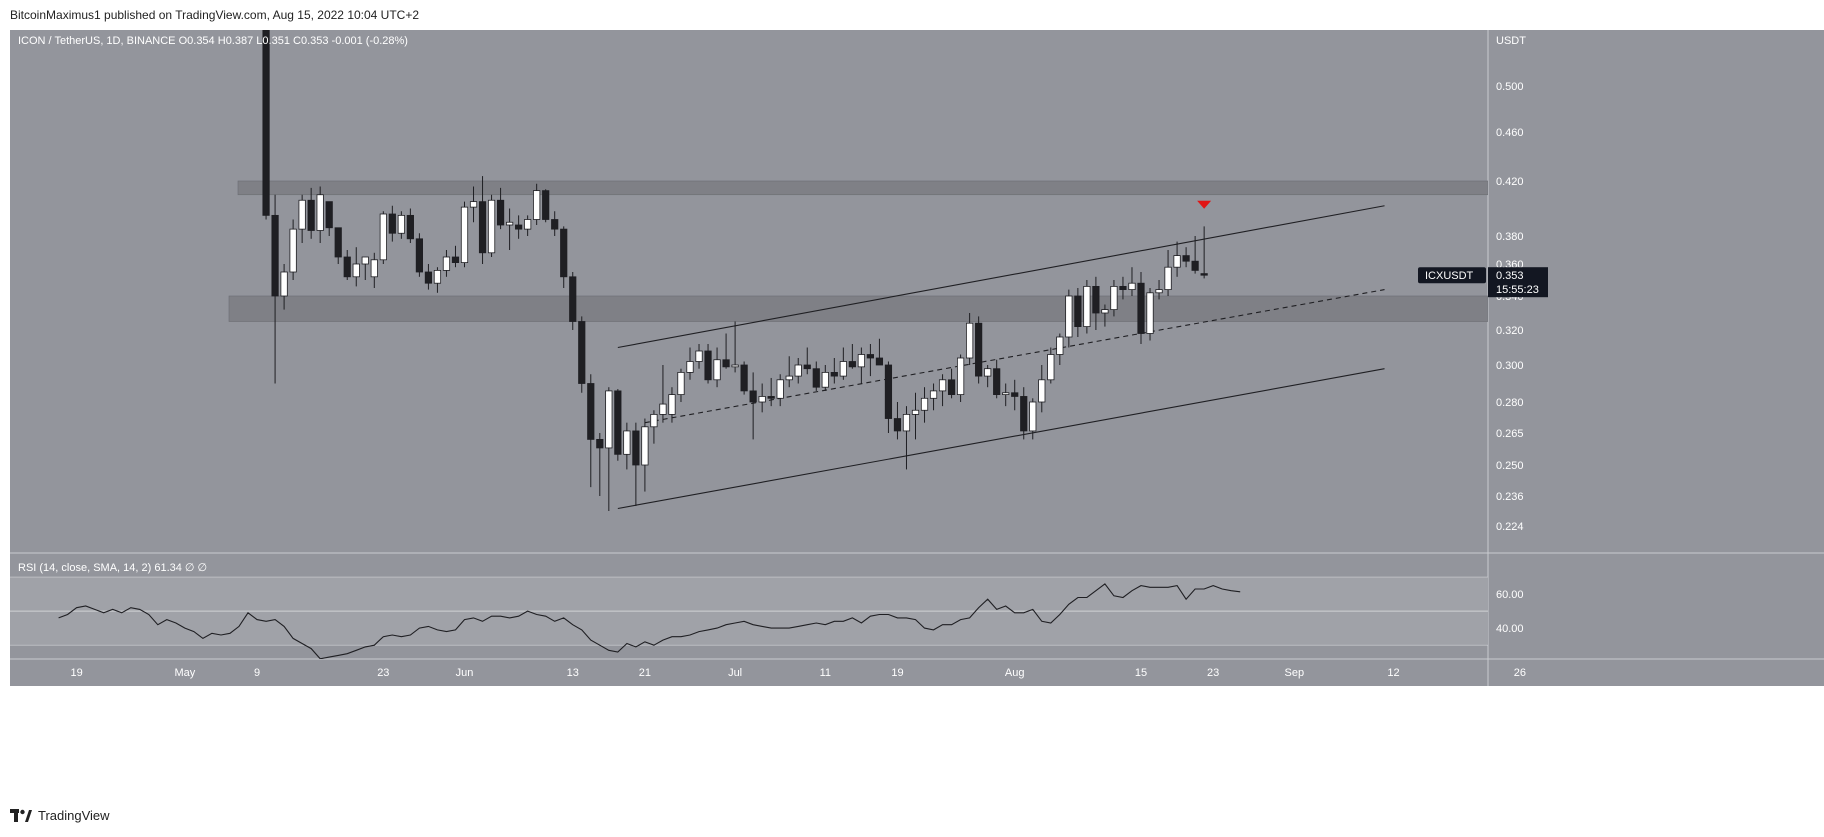 The image size is (1824, 837). What do you see at coordinates (749, 617) in the screenshot?
I see `rsi-pane` at bounding box center [749, 617].